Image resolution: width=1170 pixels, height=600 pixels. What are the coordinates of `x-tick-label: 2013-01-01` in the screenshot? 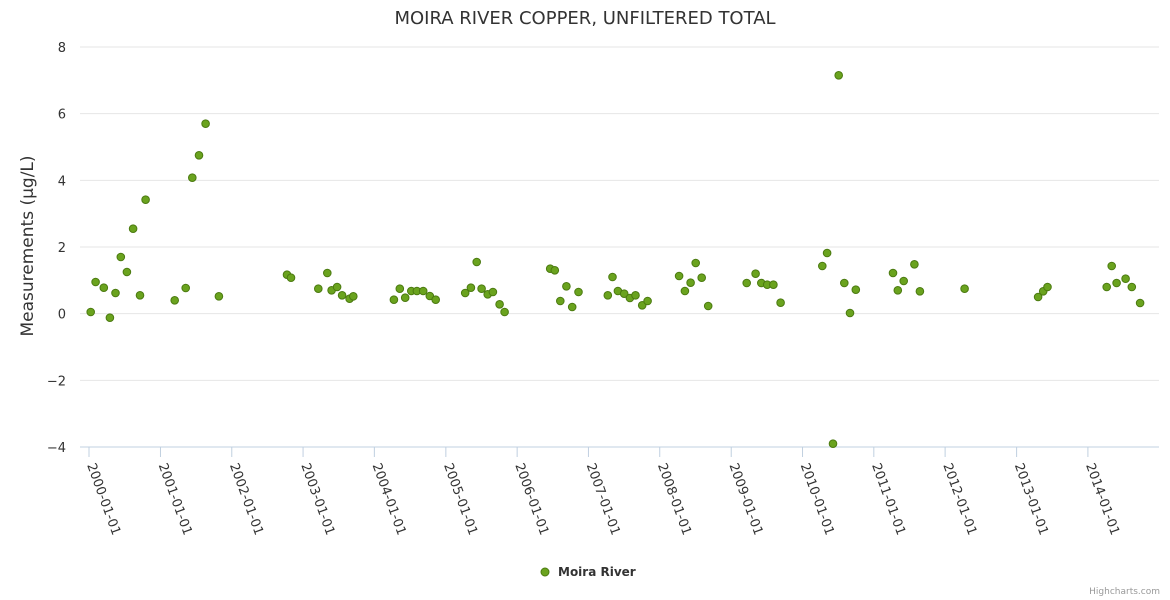 It's located at (1031, 499).